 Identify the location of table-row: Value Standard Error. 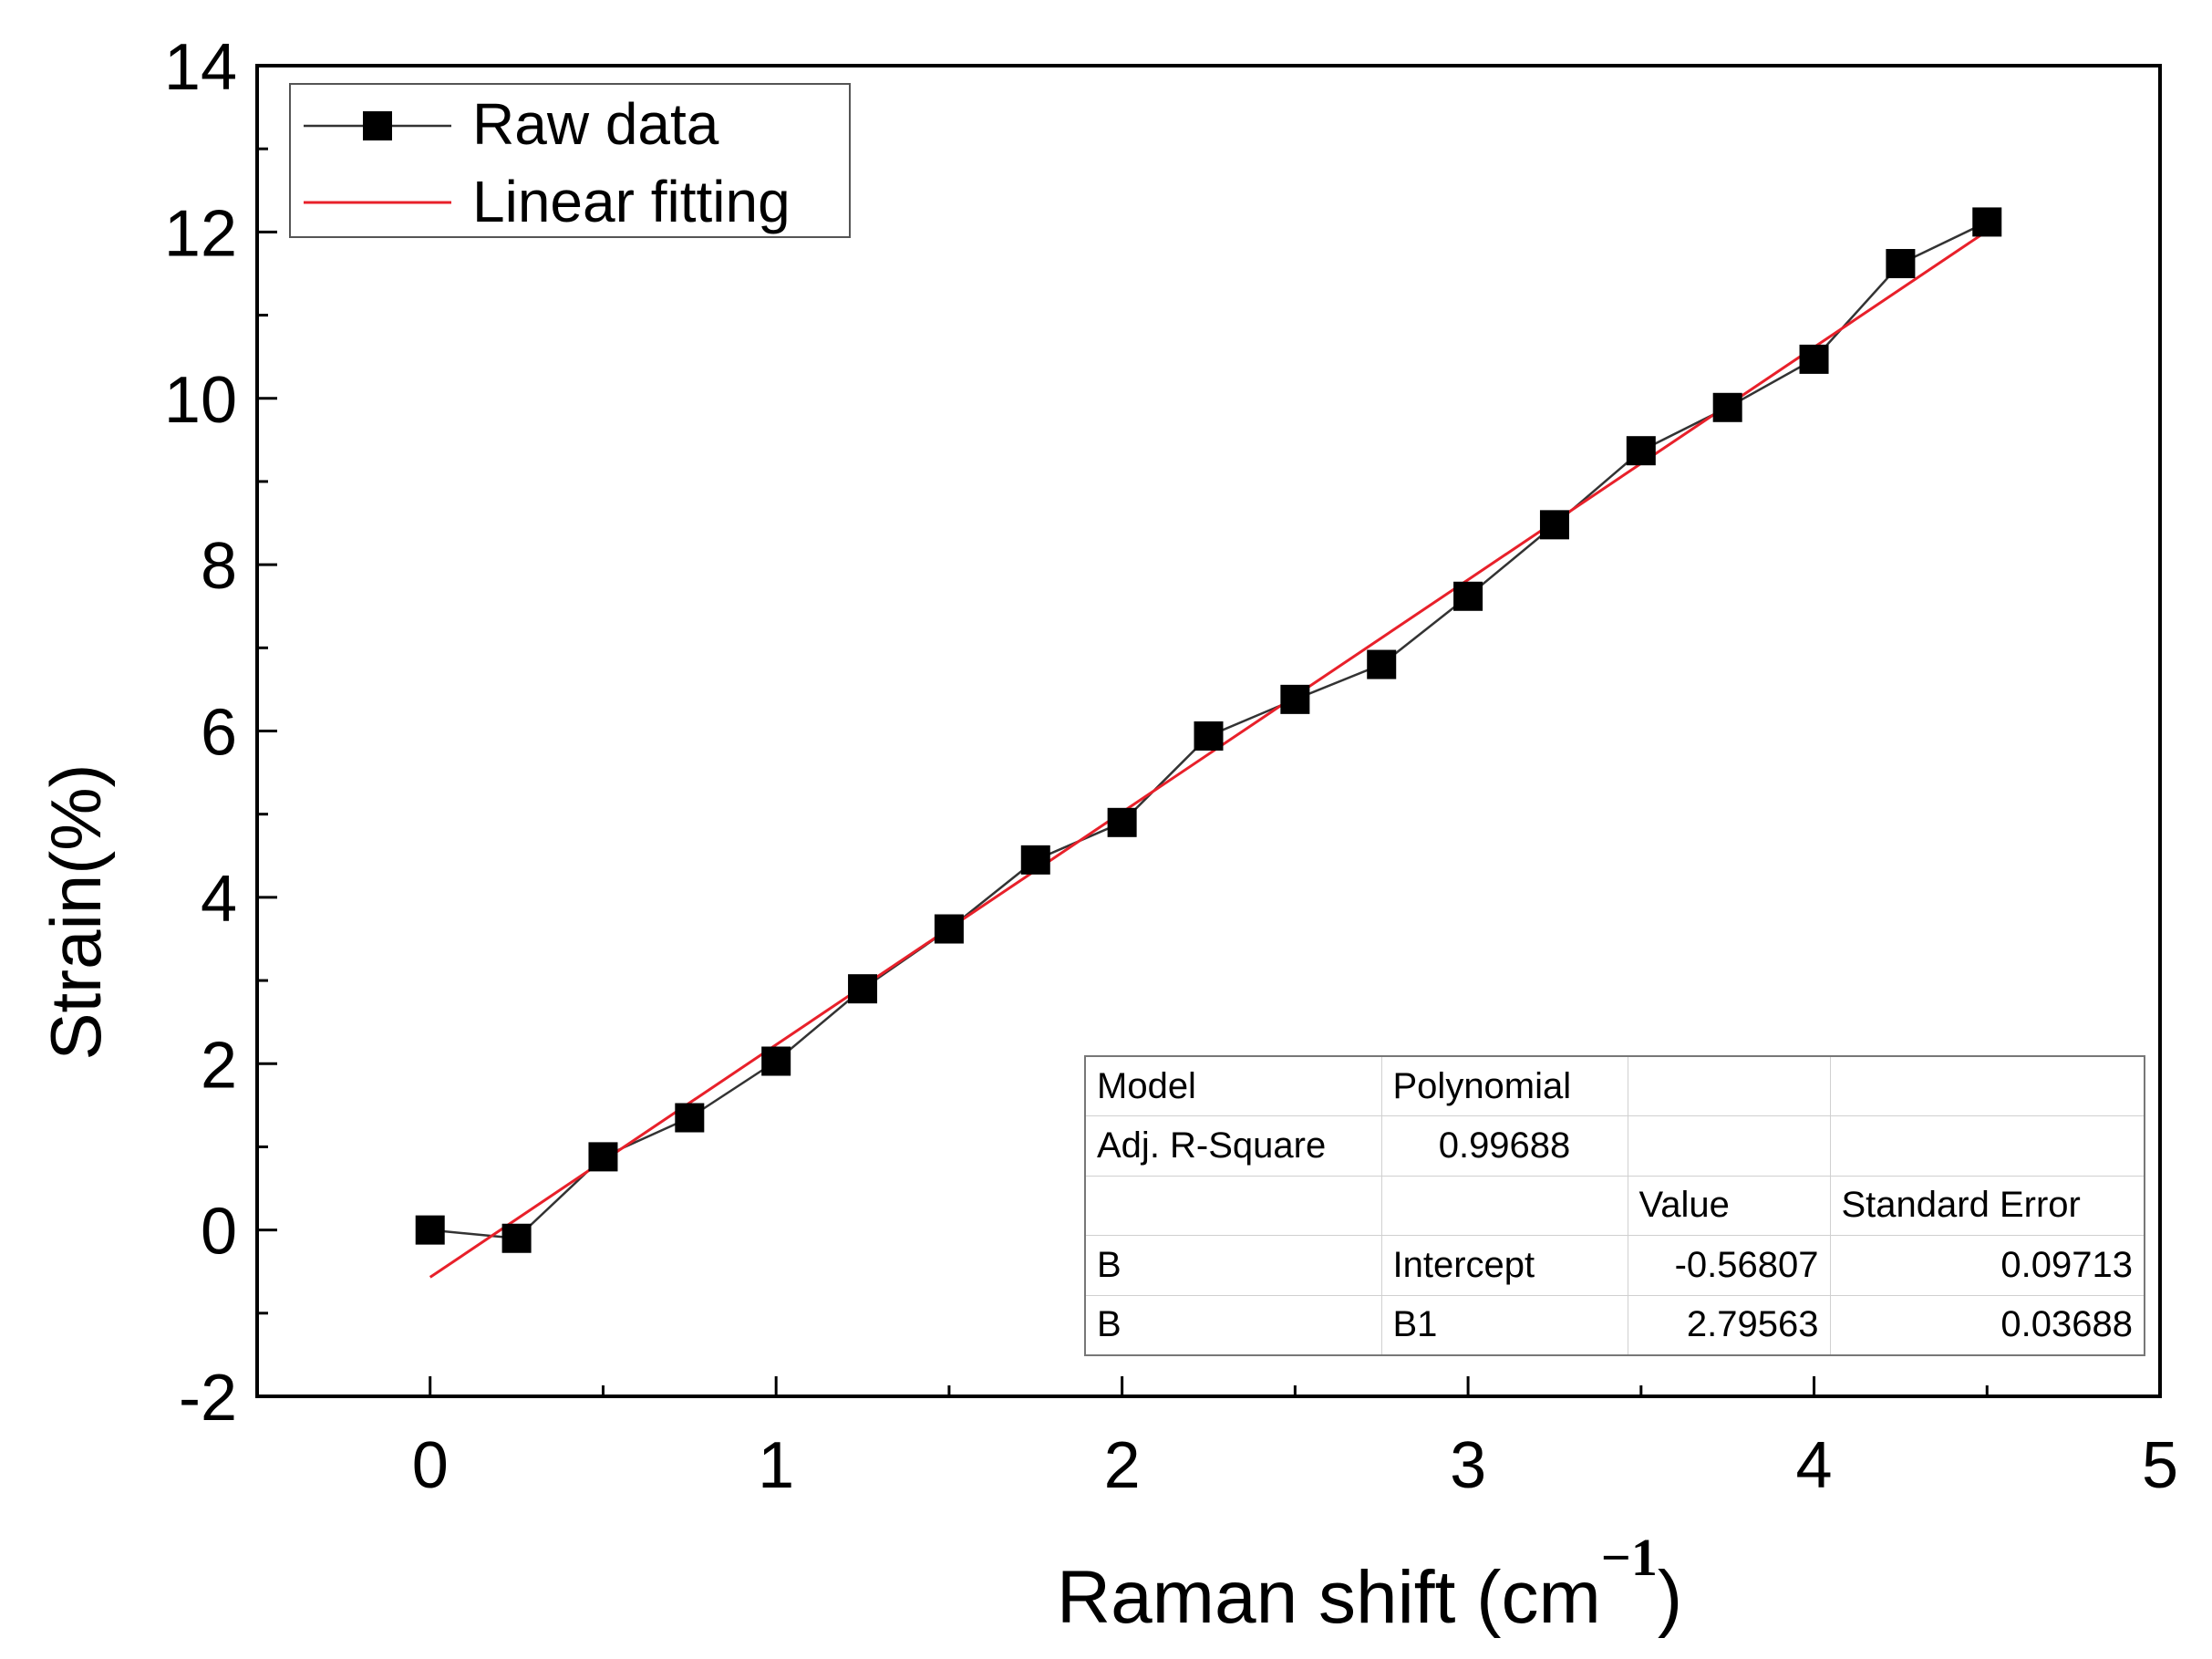
(1614, 1206).